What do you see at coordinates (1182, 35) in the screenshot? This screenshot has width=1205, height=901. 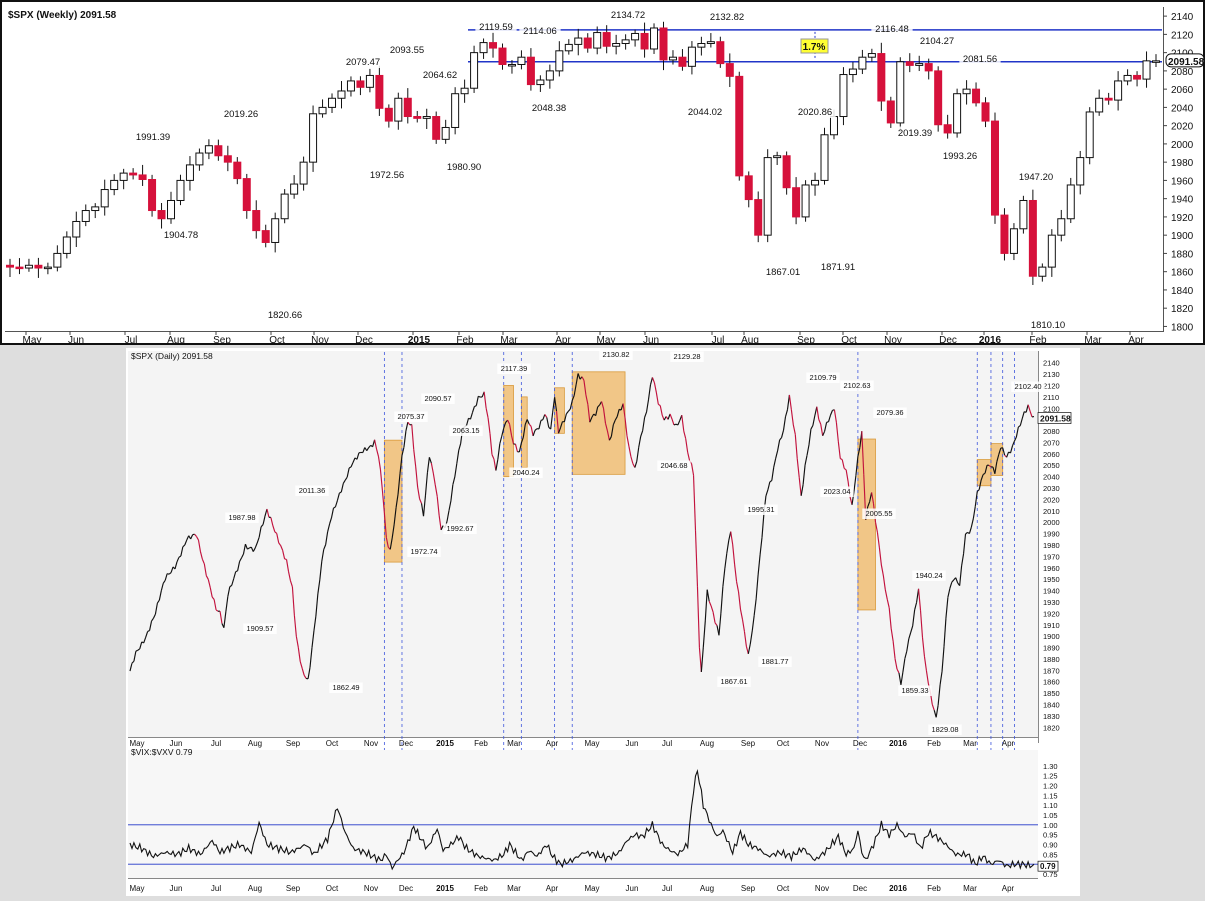 I see `weekly-ytick-label: 2120` at bounding box center [1182, 35].